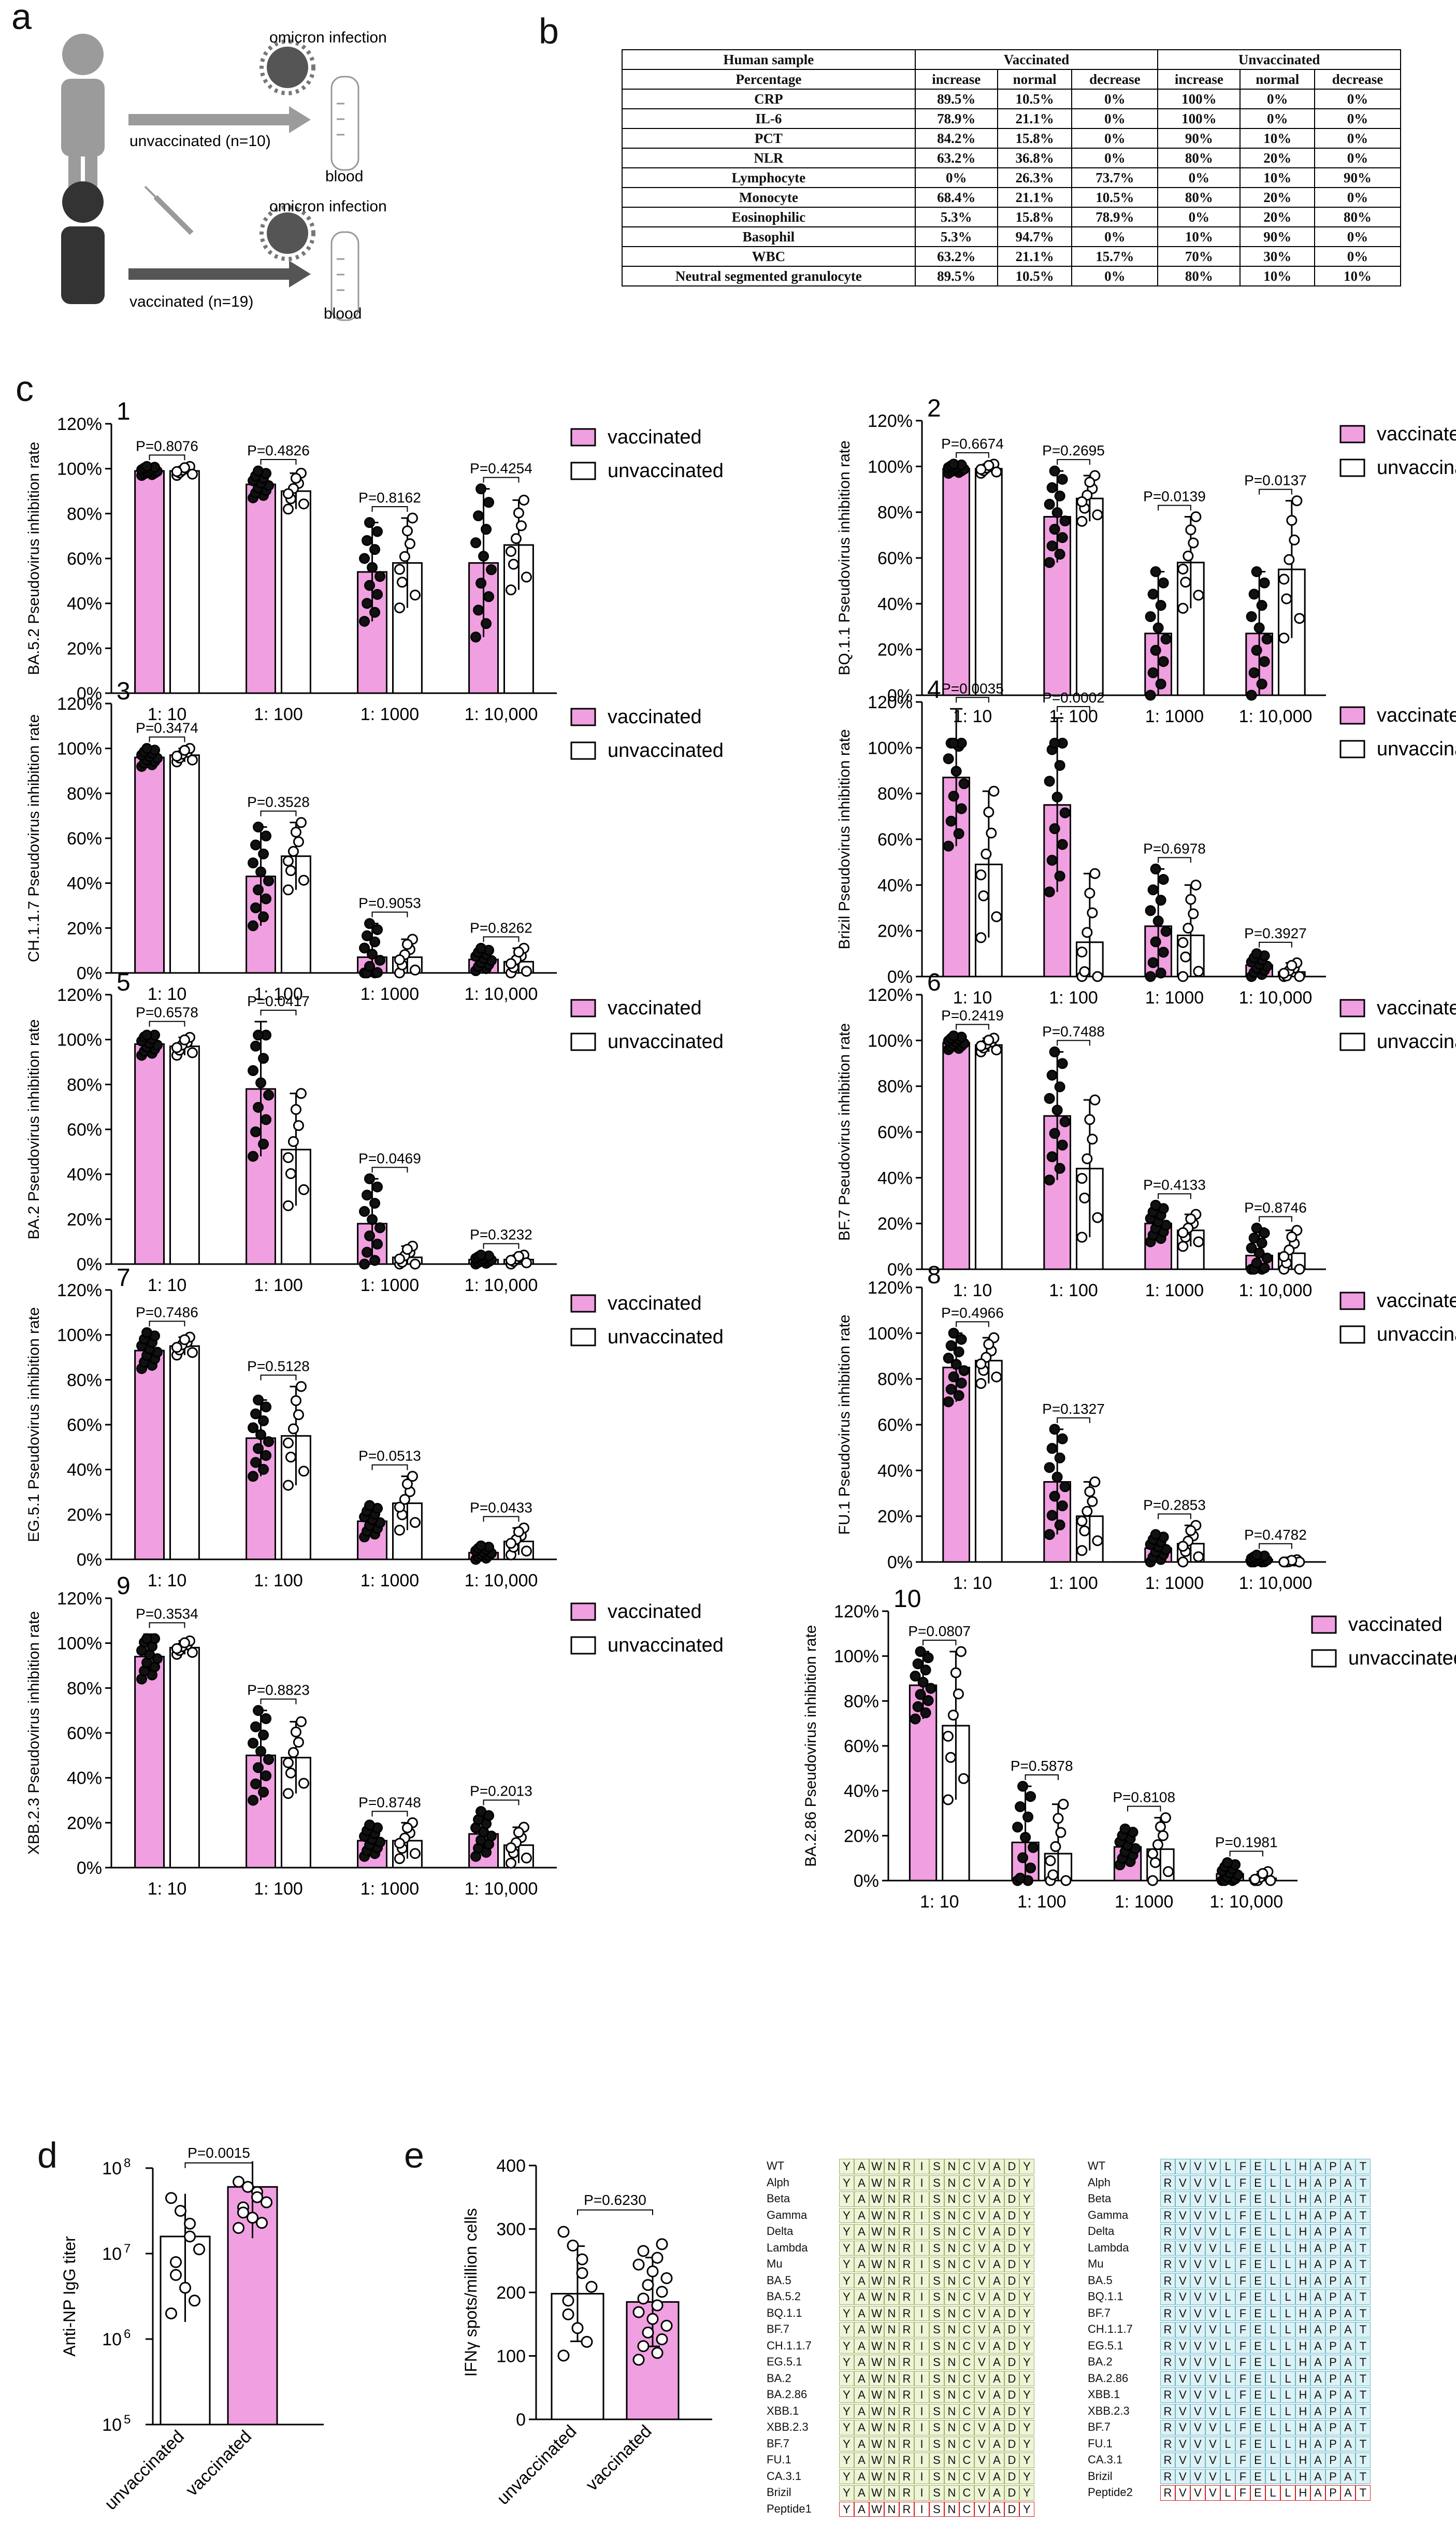  I want to click on y-tick-label: 40%, so click(84, 1470).